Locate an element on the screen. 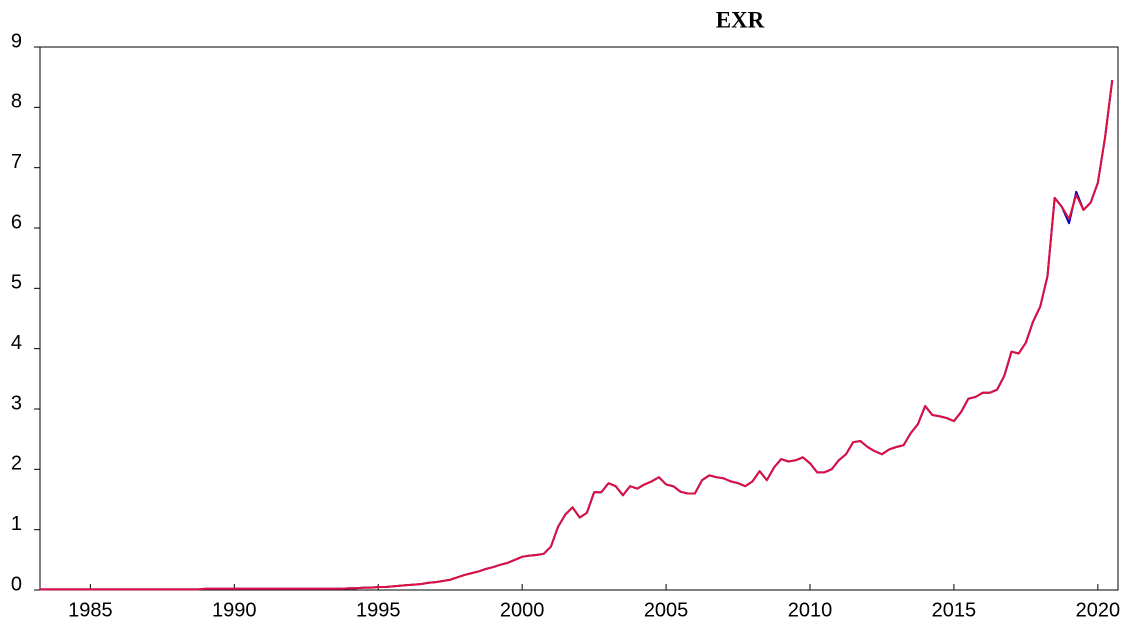 The image size is (1140, 635). y-tick-label: 1 is located at coordinates (16, 524).